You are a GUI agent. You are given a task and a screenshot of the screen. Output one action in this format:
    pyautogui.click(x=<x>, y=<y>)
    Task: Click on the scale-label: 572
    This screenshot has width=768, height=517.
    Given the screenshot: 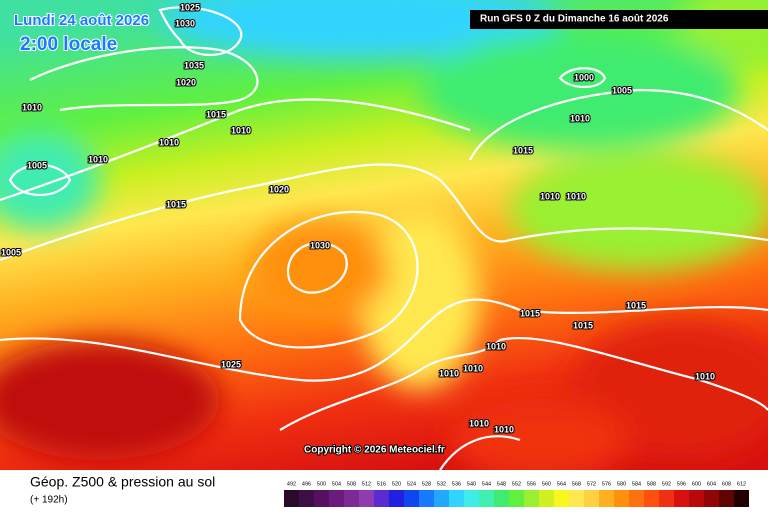 What is the action you would take?
    pyautogui.click(x=591, y=484)
    